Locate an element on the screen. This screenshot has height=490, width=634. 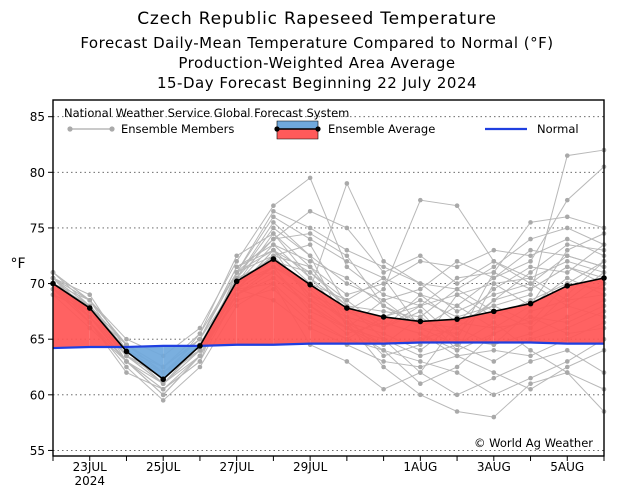
x-tick-label-5AUG: 5AUG is located at coordinates (567, 467).